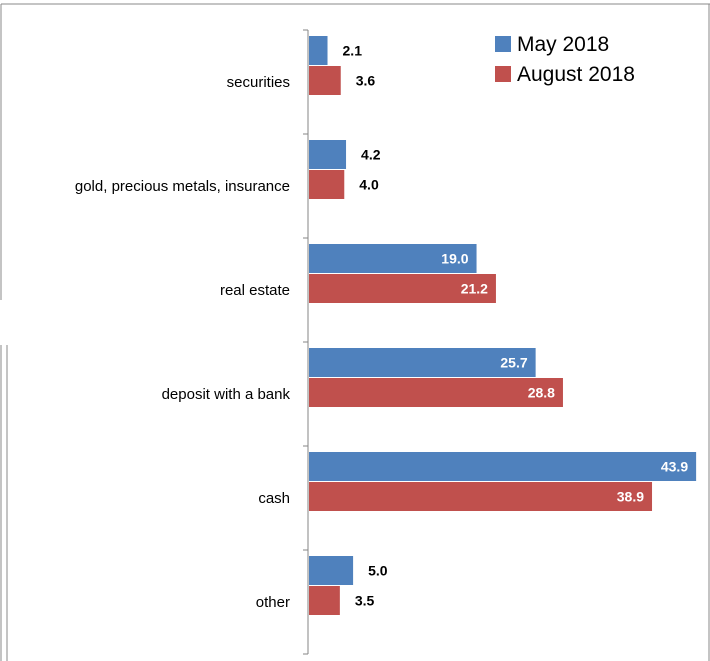  Describe the element at coordinates (365, 601) in the screenshot. I see `data-label: 3.5` at that location.